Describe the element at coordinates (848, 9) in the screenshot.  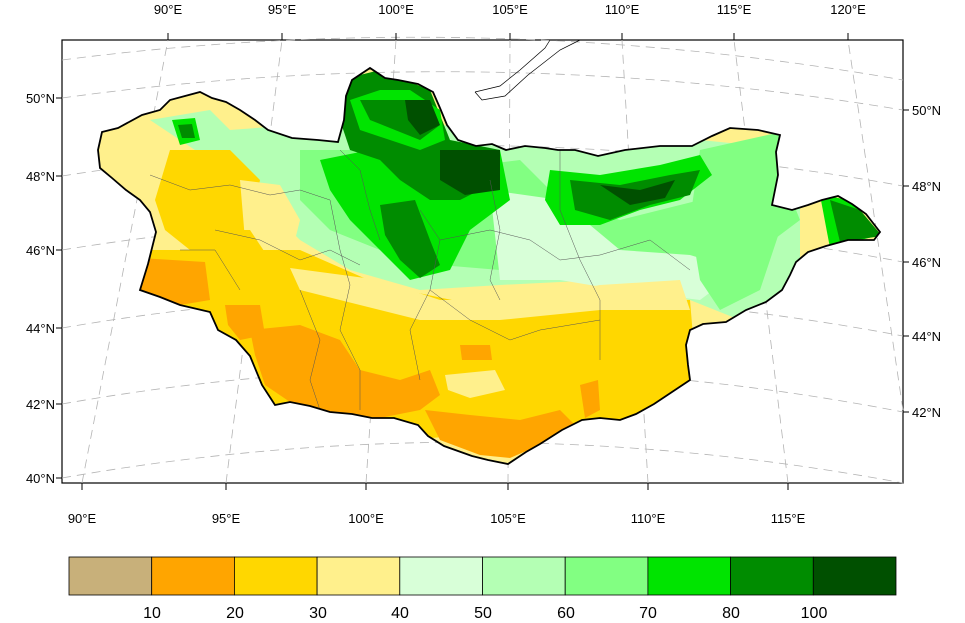
I see `lon-label: 120°E` at that location.